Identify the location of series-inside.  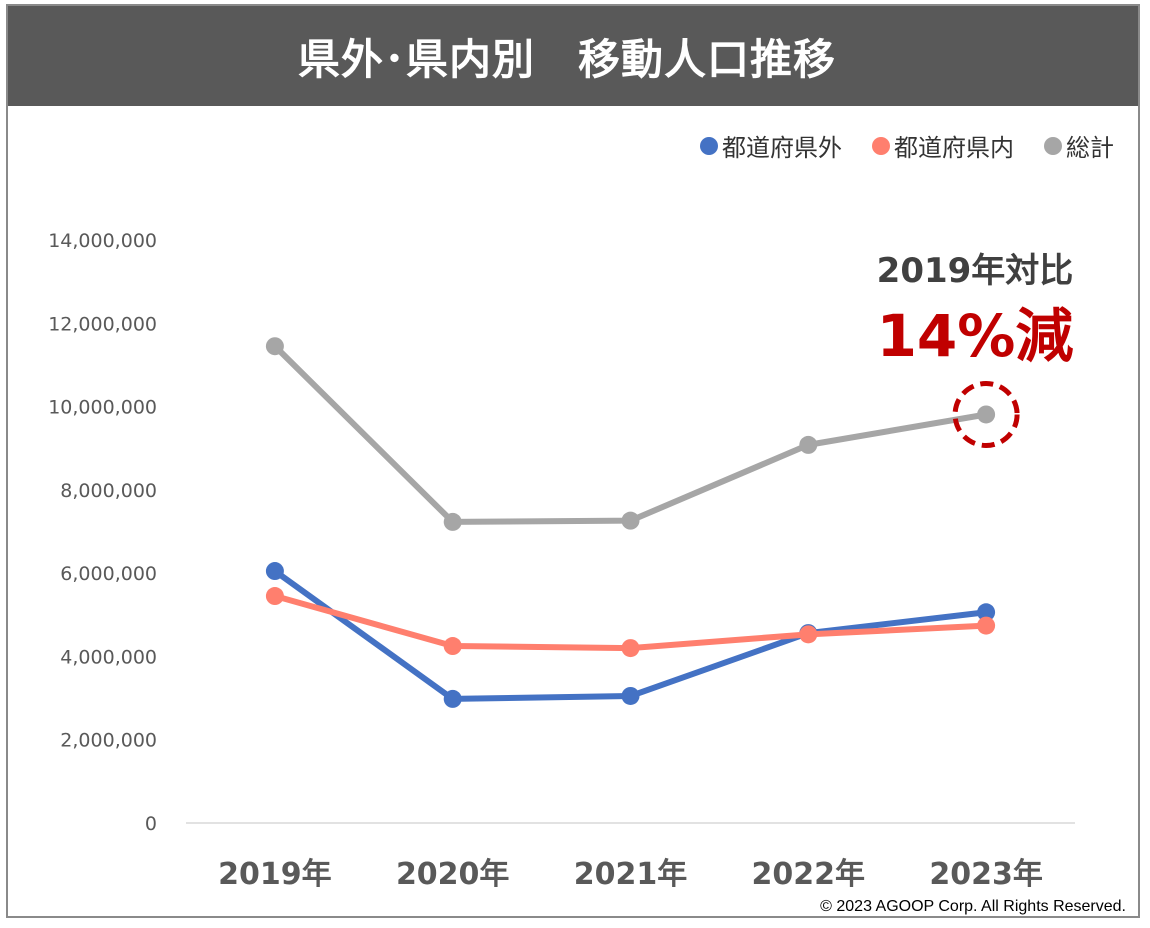
(630, 622).